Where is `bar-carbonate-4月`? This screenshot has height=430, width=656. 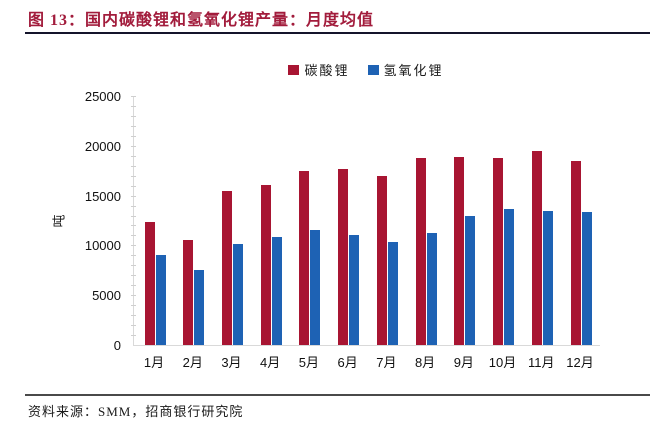
bar-carbonate-4月 is located at coordinates (265, 264).